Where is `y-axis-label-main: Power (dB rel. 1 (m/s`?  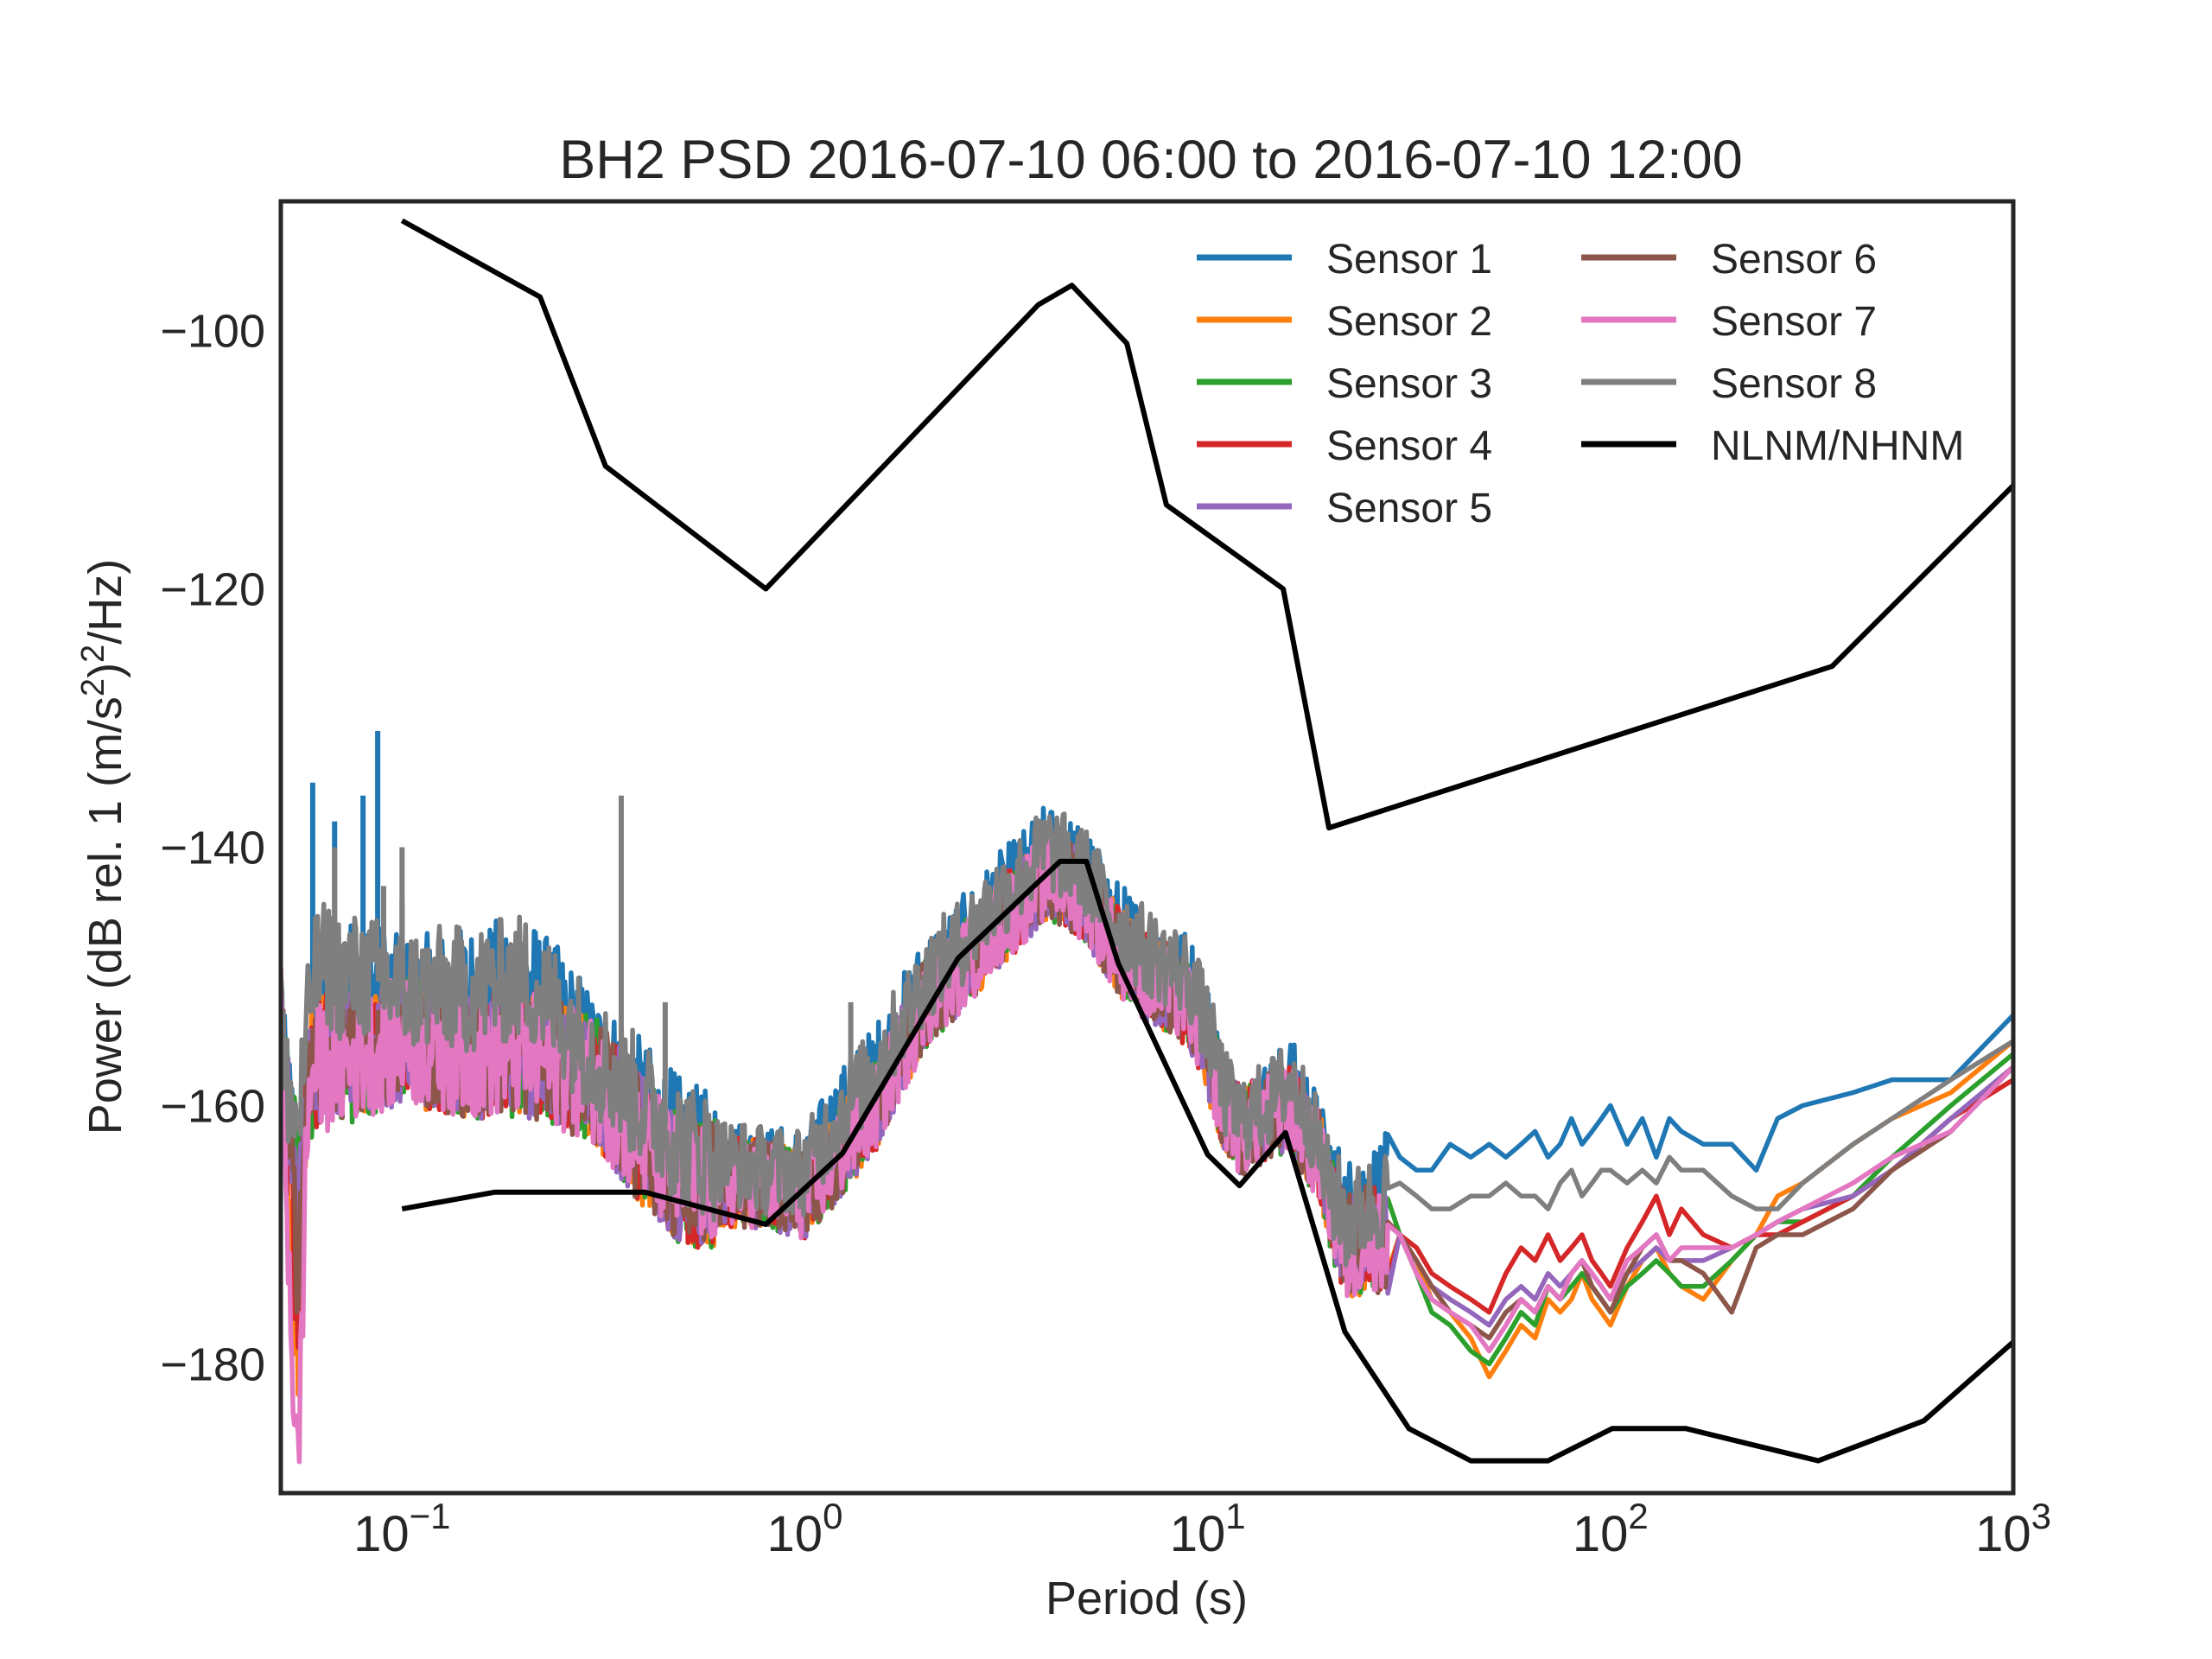
y-axis-label-main: Power (dB rel. 1 (m/s is located at coordinates (105, 915).